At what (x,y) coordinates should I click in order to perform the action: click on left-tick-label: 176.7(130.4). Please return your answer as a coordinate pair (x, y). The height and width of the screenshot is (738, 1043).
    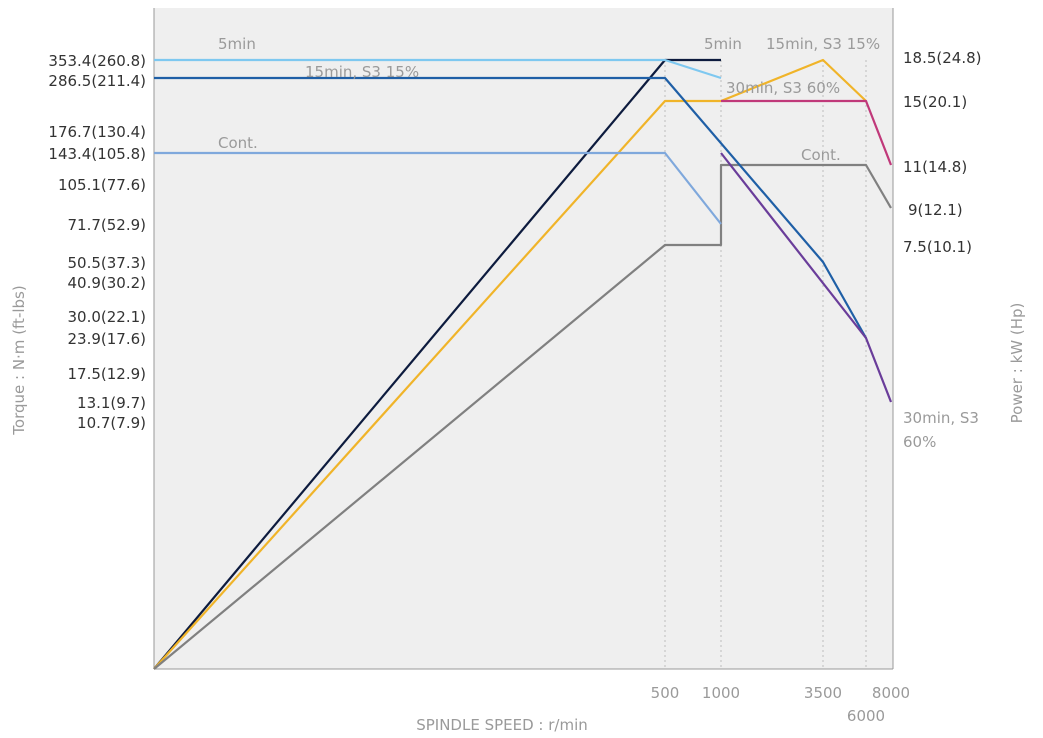
    Looking at the image, I should click on (97, 132).